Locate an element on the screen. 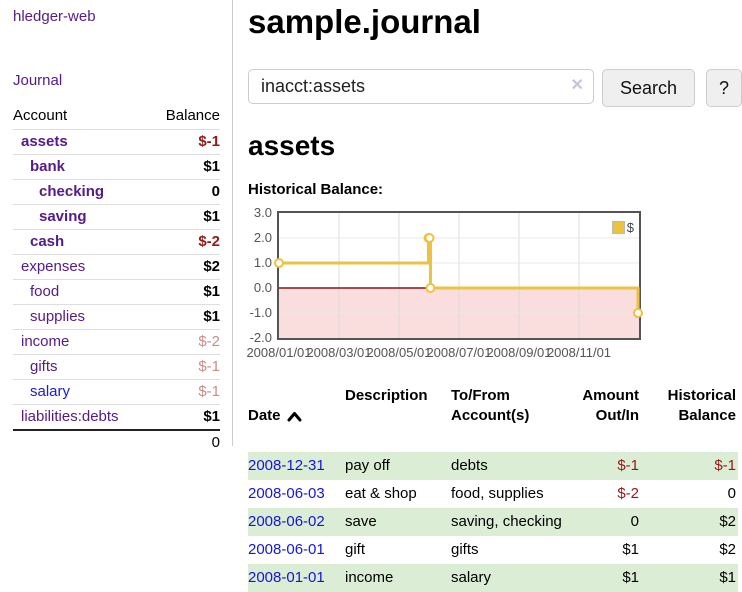 The height and width of the screenshot is (592, 742). accounts-total-value: 0 is located at coordinates (215, 442).